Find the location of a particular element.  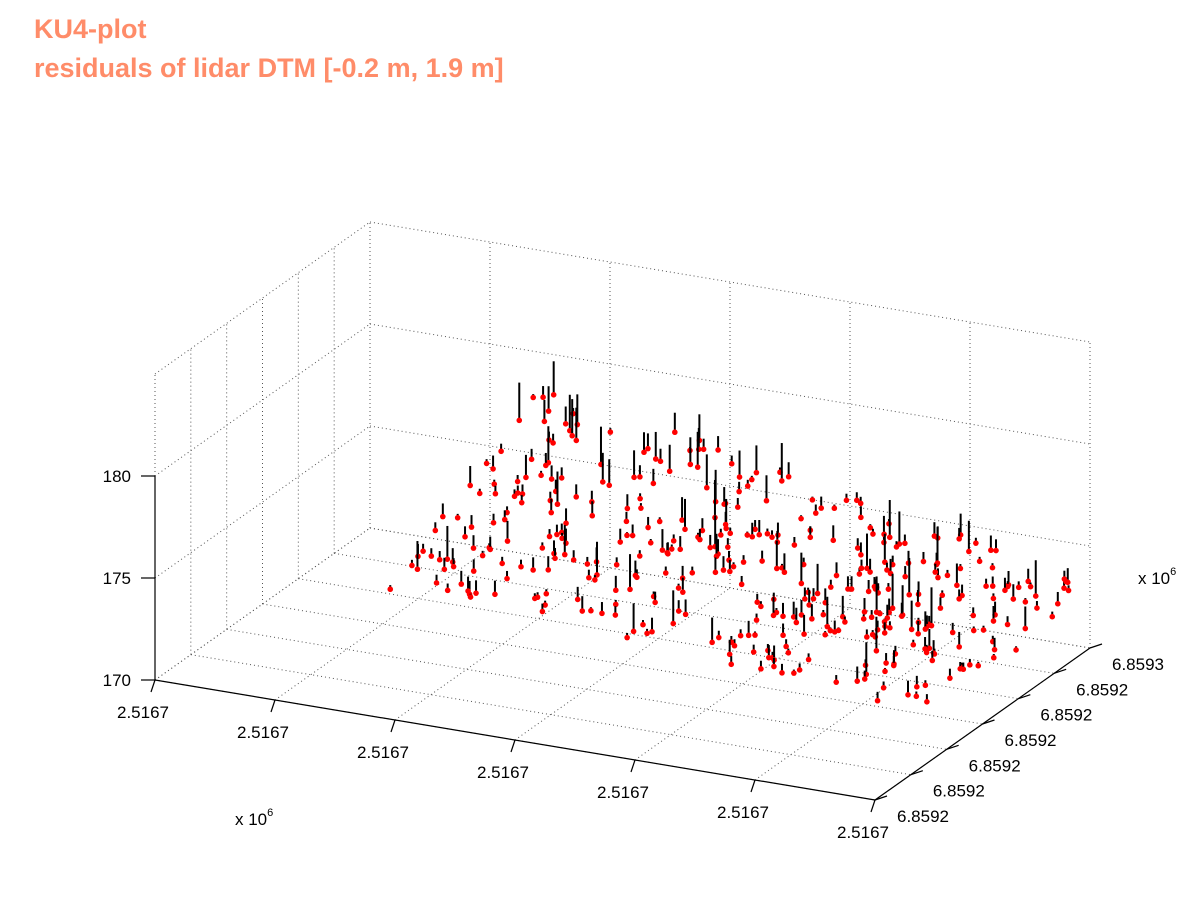

z-tick-label: 170 is located at coordinates (117, 680).